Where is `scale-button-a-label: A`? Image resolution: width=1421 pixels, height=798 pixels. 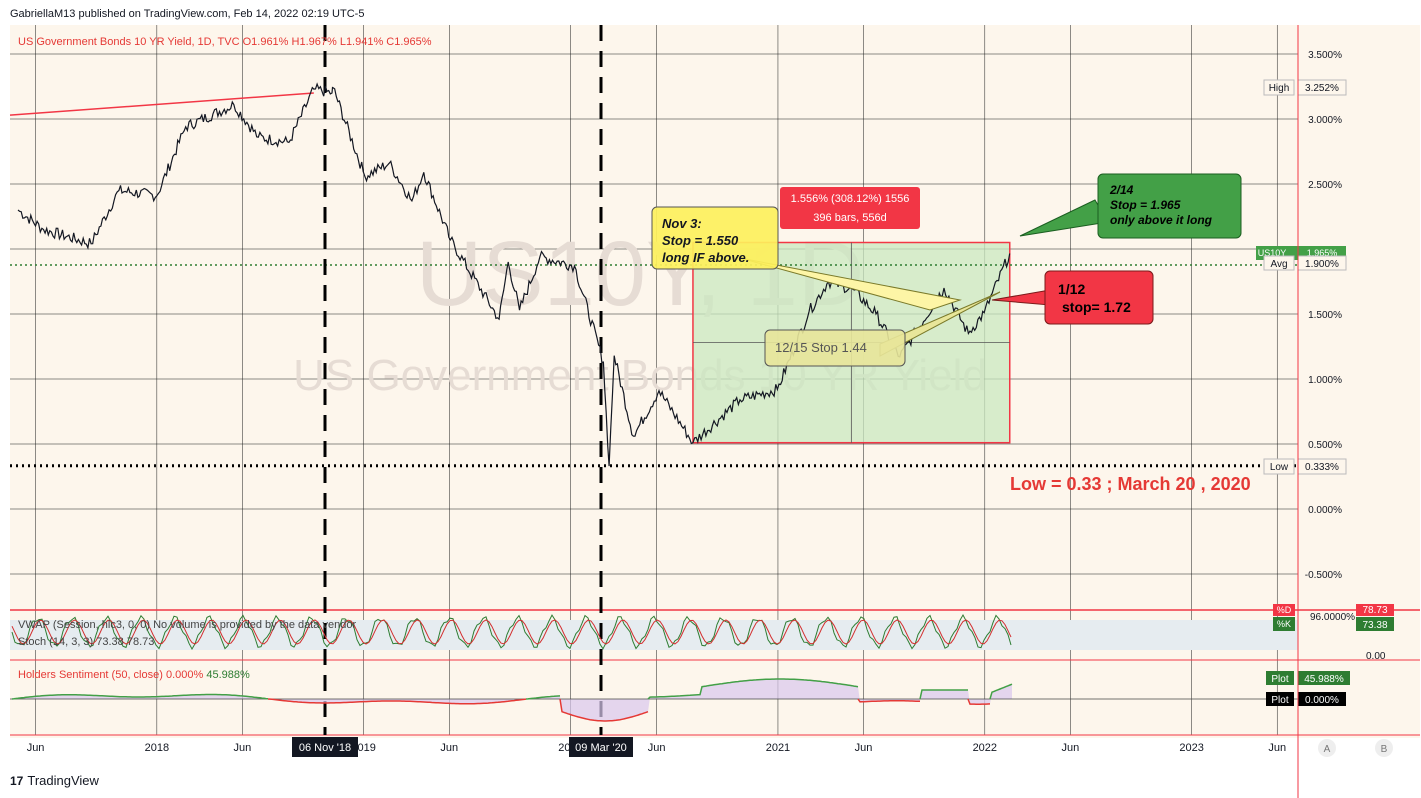
scale-button-a-label: A is located at coordinates (1327, 749).